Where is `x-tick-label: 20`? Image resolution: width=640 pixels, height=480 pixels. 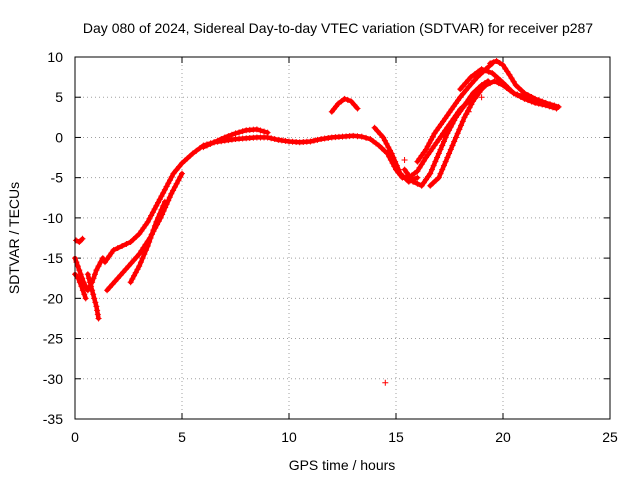
x-tick-label: 20 is located at coordinates (503, 437).